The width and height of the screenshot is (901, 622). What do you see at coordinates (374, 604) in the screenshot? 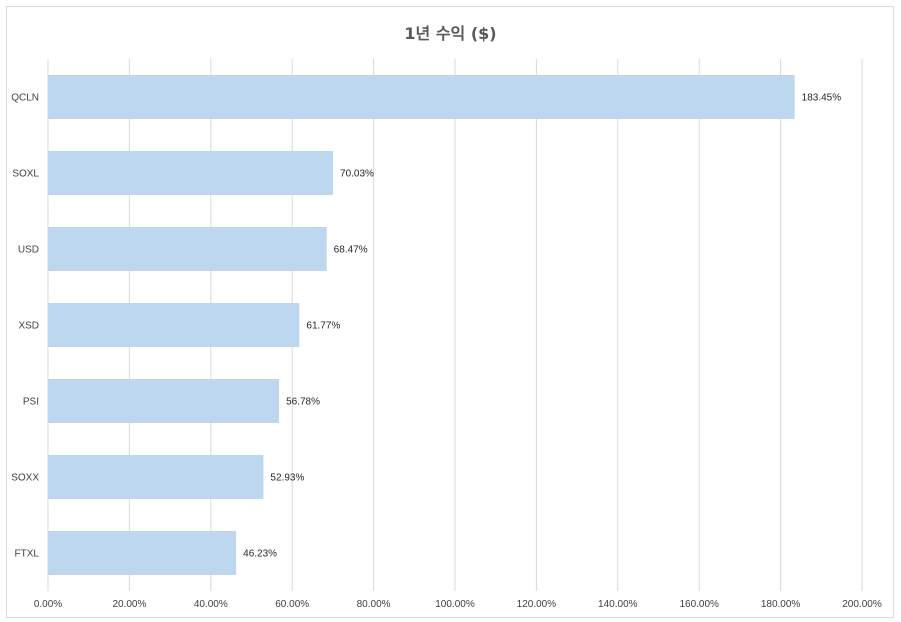
I see `x-tick-label: 80.00%` at bounding box center [374, 604].